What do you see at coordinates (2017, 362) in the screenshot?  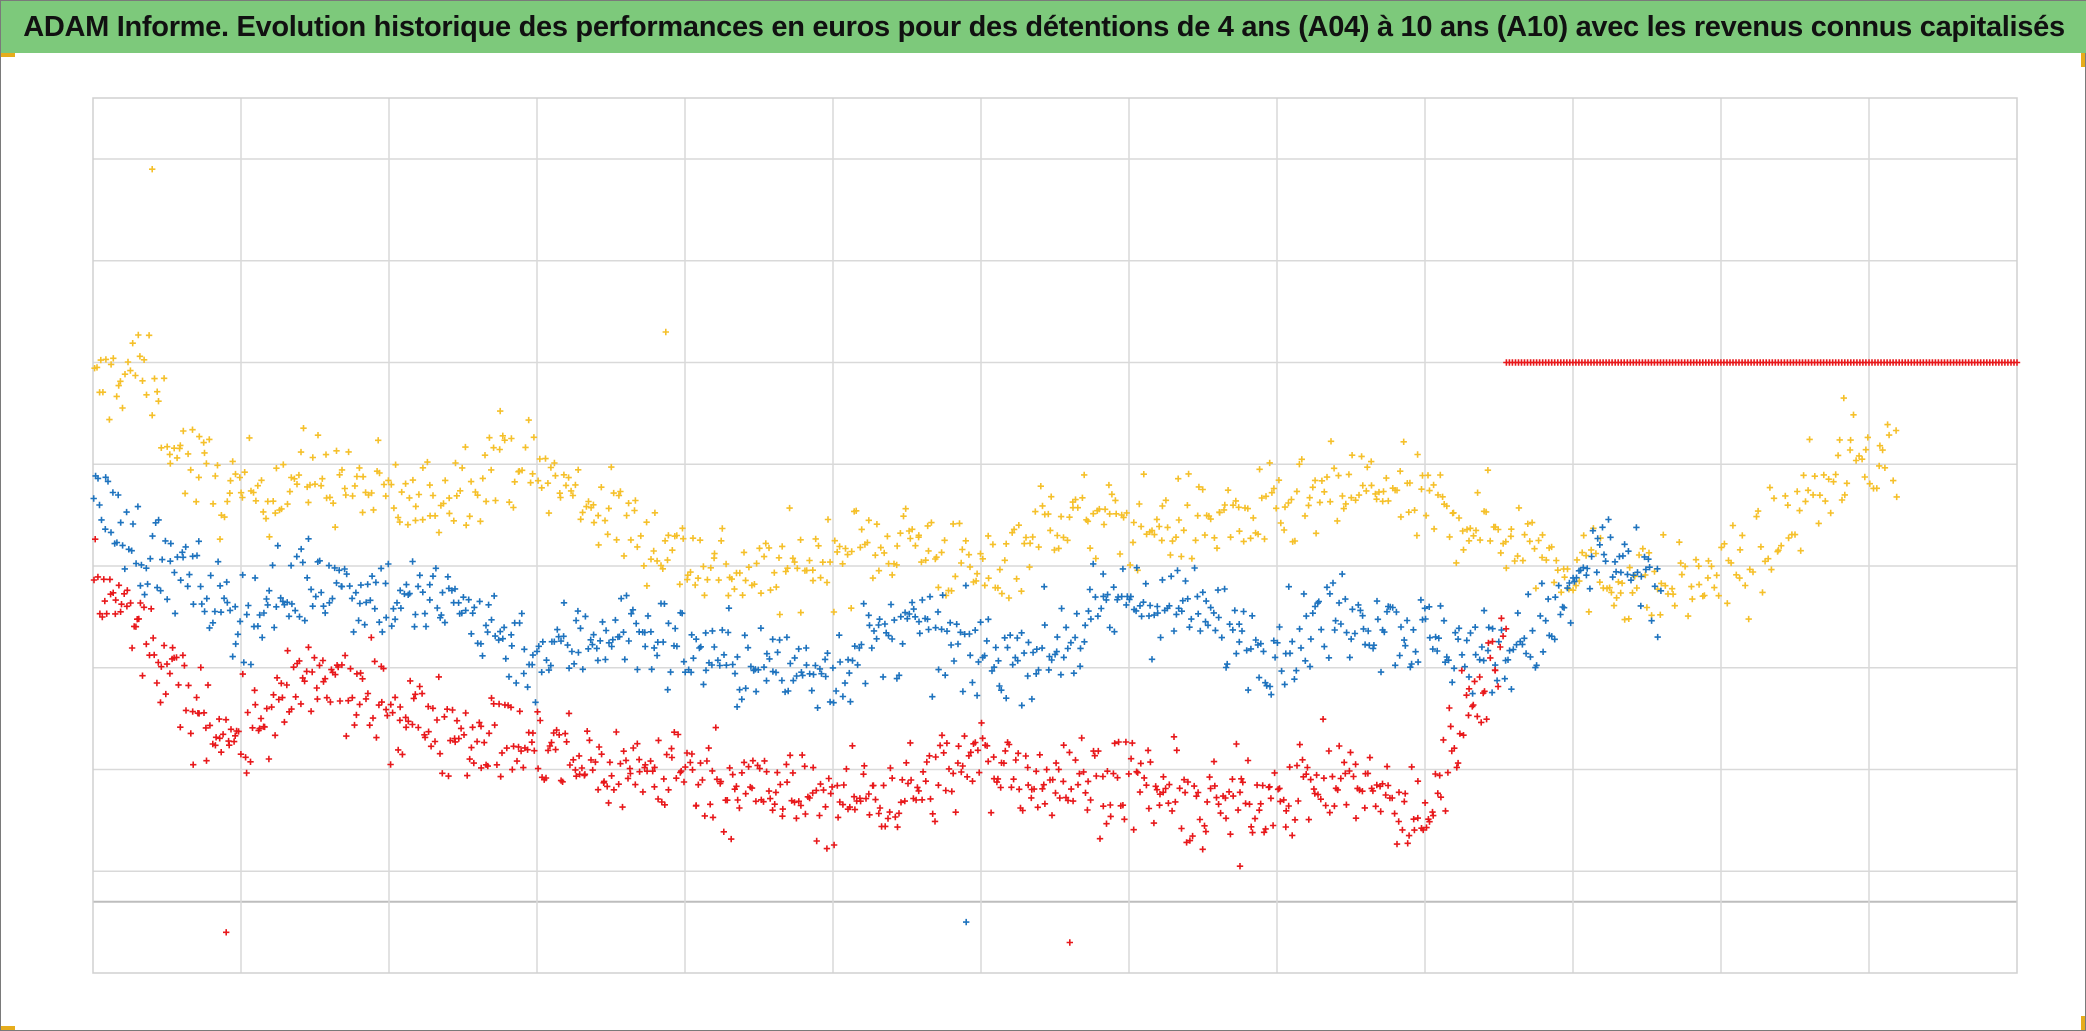 I see `point-flat-line` at bounding box center [2017, 362].